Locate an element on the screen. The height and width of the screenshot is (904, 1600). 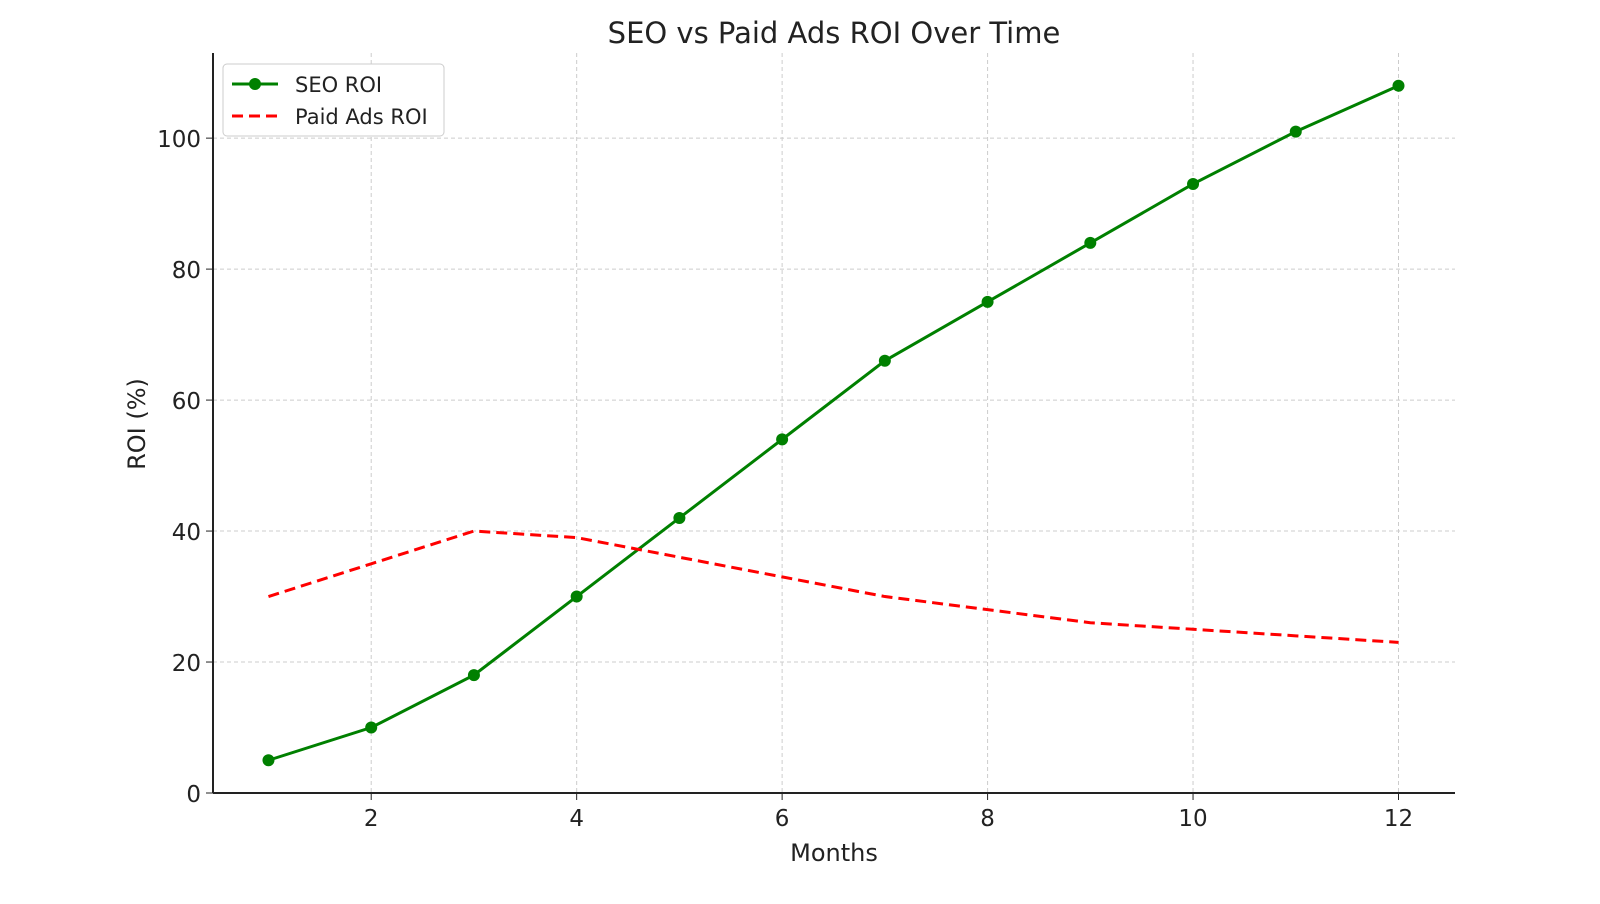
legend: SEO ROI Paid Ads ROI is located at coordinates (333, 100).